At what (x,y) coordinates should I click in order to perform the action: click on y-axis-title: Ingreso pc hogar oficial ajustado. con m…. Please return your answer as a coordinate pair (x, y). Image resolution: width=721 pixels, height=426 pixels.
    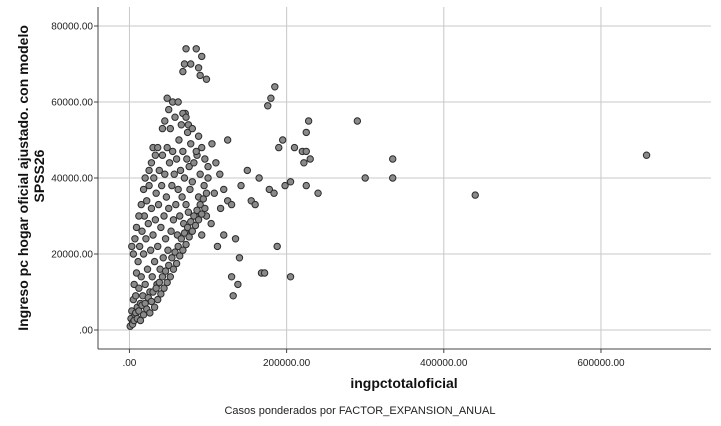
    Looking at the image, I should click on (31, 176).